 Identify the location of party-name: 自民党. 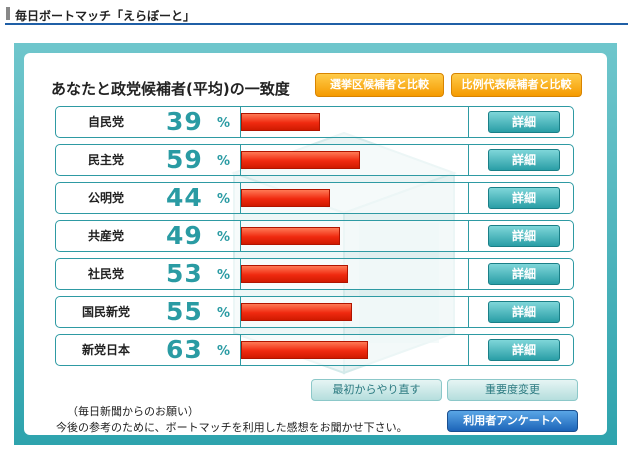
(105, 122).